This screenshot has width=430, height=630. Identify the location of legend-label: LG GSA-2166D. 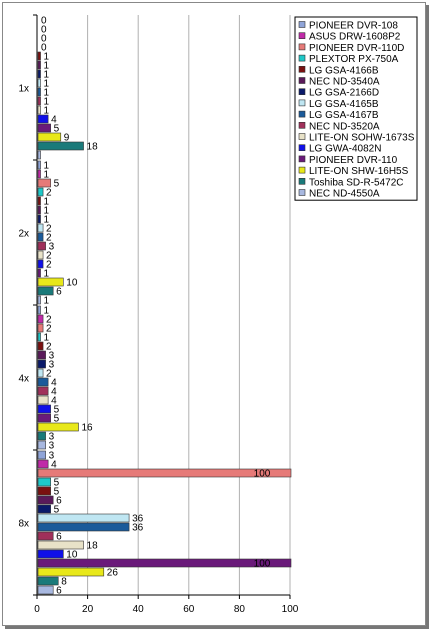
(344, 93).